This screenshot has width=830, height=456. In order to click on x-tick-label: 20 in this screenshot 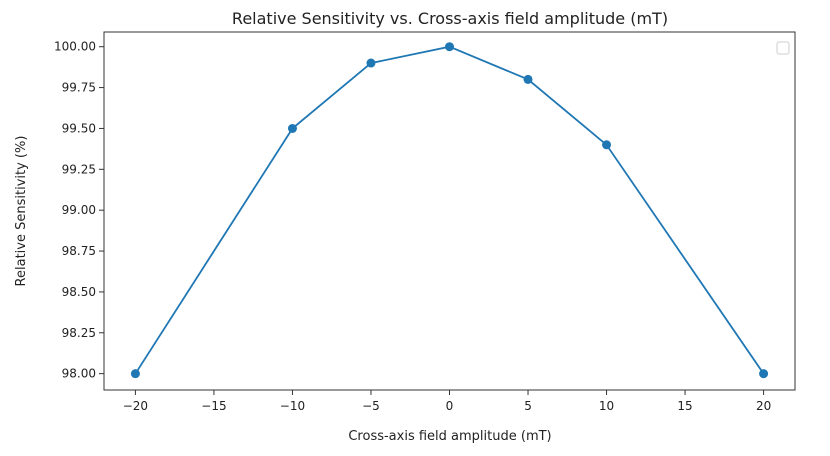, I will do `click(763, 406)`.